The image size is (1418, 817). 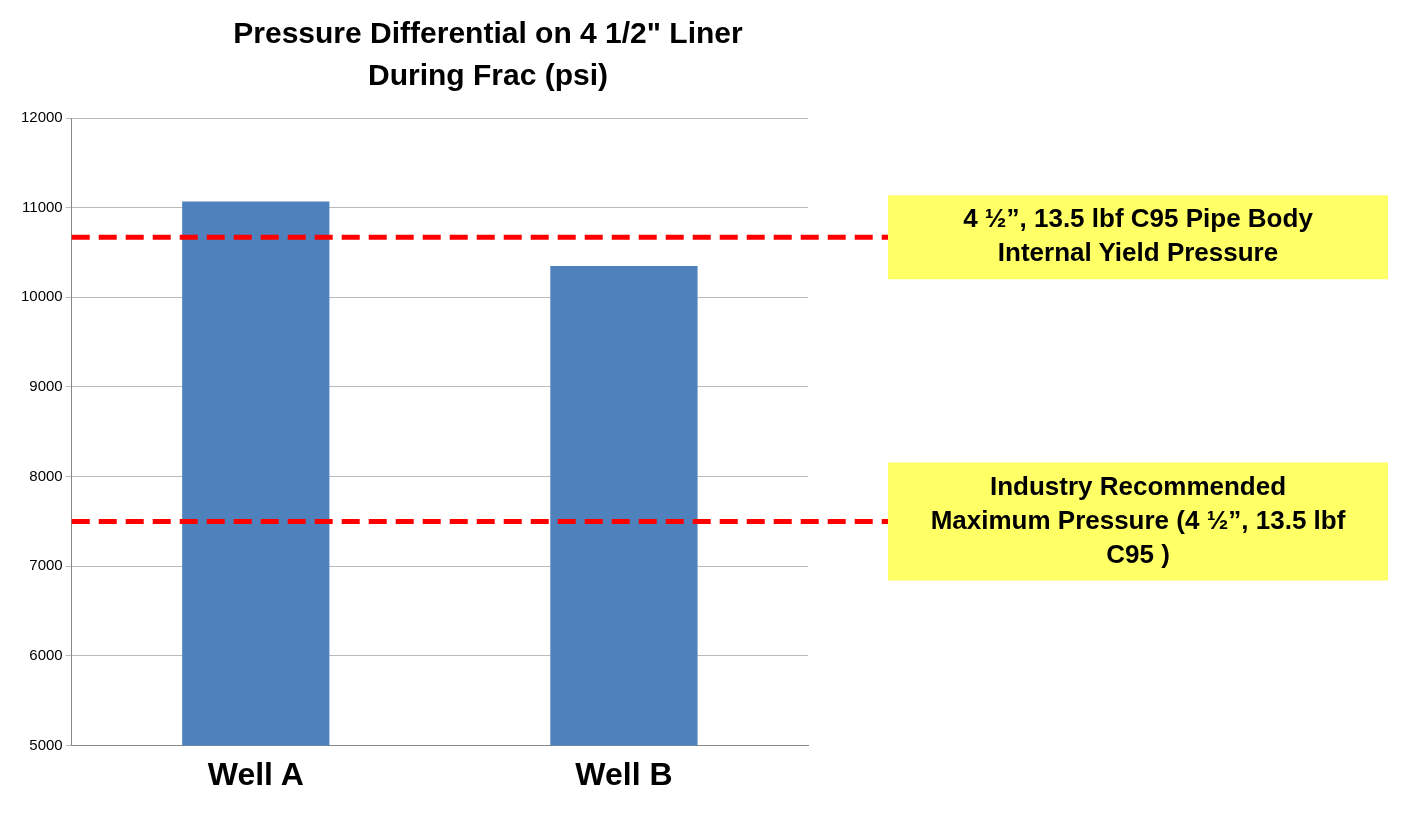 I want to click on y-tick-label: 5000, so click(x=46, y=744).